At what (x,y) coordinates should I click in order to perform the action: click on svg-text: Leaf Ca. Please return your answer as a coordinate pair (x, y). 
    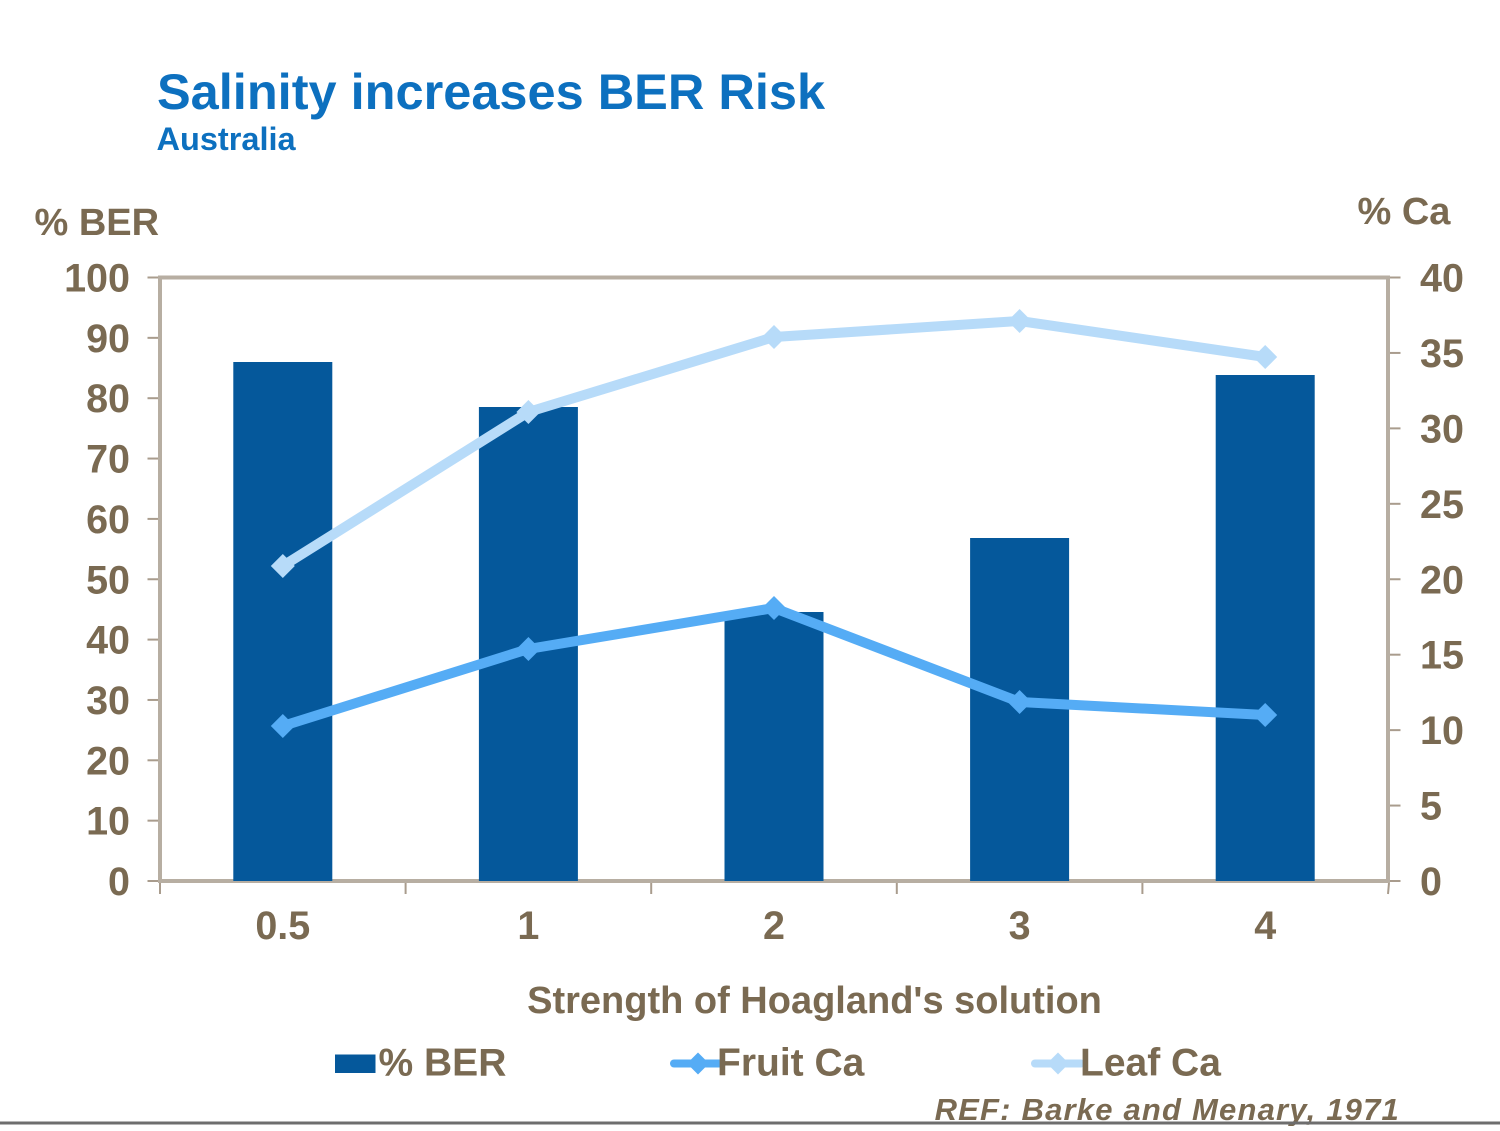
    Looking at the image, I should click on (1150, 1063).